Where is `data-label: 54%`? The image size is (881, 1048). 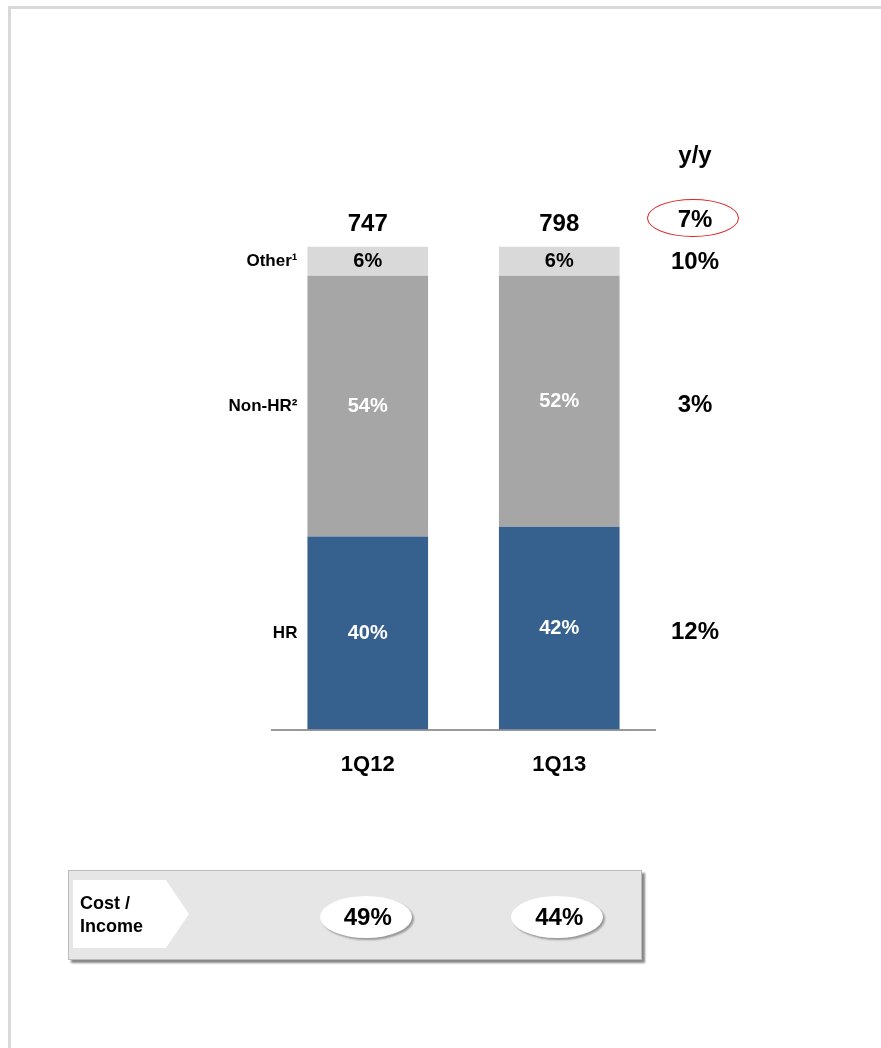 data-label: 54% is located at coordinates (367, 404).